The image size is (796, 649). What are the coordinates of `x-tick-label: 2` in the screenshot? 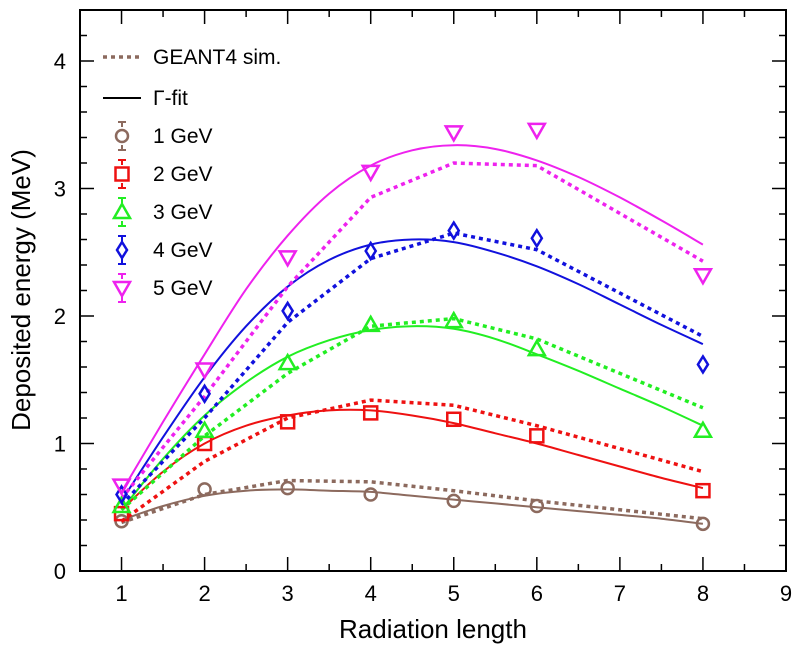 It's located at (204, 593).